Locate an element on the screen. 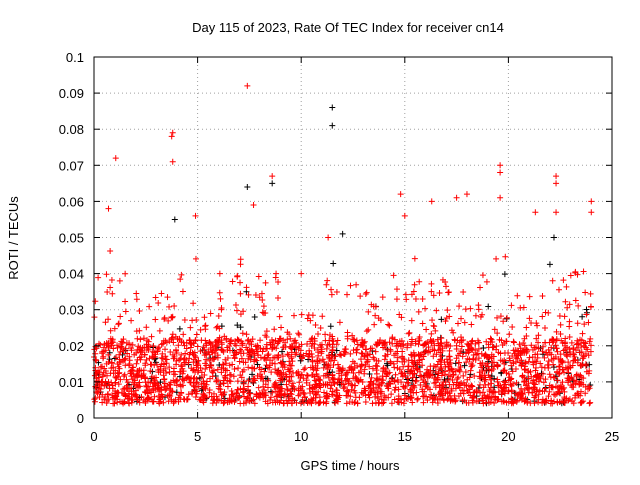 Image resolution: width=640 pixels, height=485 pixels. y-tick-label: 0.07 is located at coordinates (71, 165).